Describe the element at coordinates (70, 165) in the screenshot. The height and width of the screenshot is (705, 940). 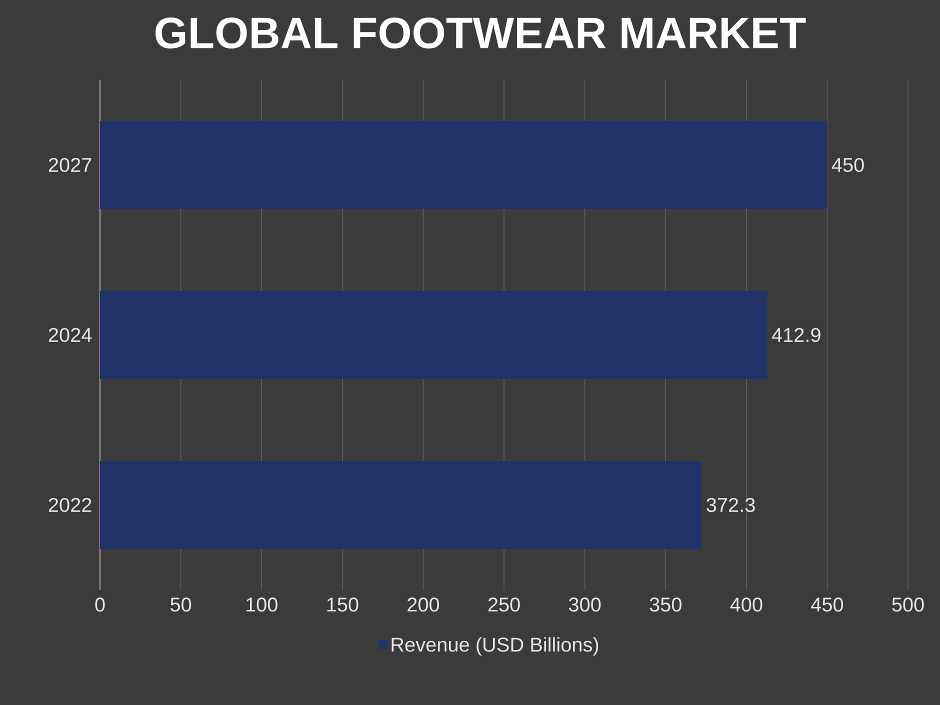
I see `y-tick-label: 2027` at that location.